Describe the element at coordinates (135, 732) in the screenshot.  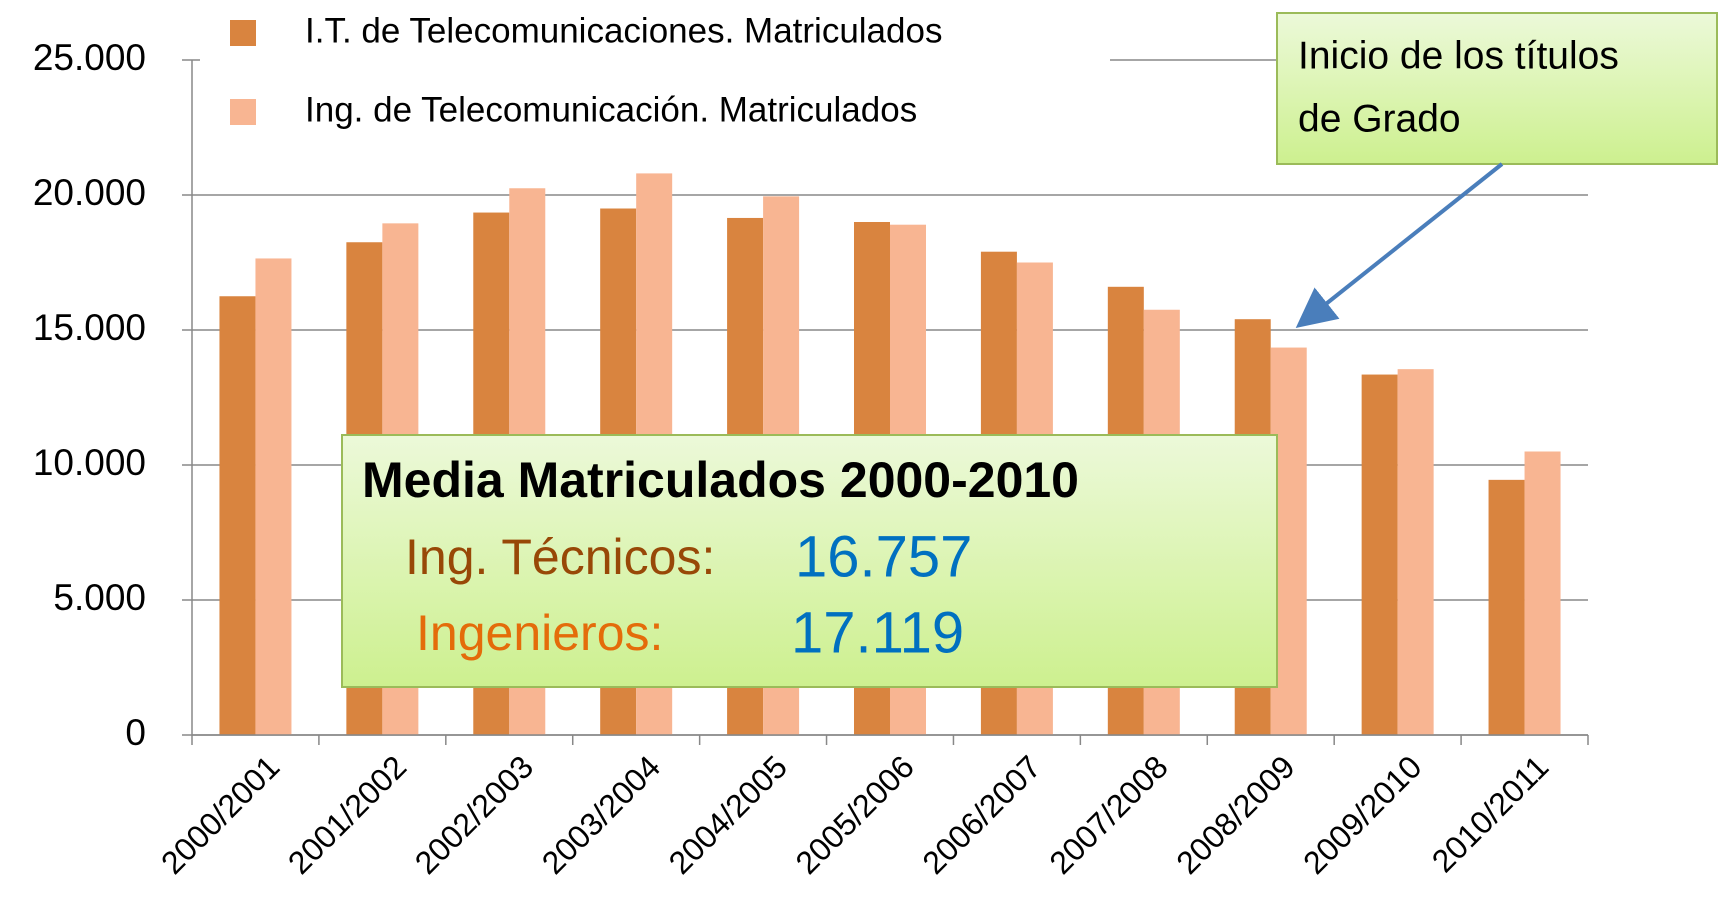
I see `y-tick-label: 0` at that location.